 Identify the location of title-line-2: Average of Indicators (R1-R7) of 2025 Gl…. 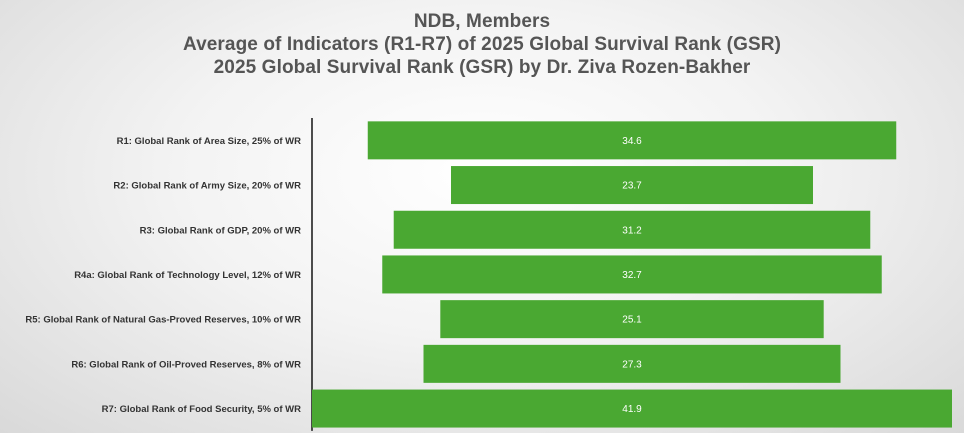
(481, 44).